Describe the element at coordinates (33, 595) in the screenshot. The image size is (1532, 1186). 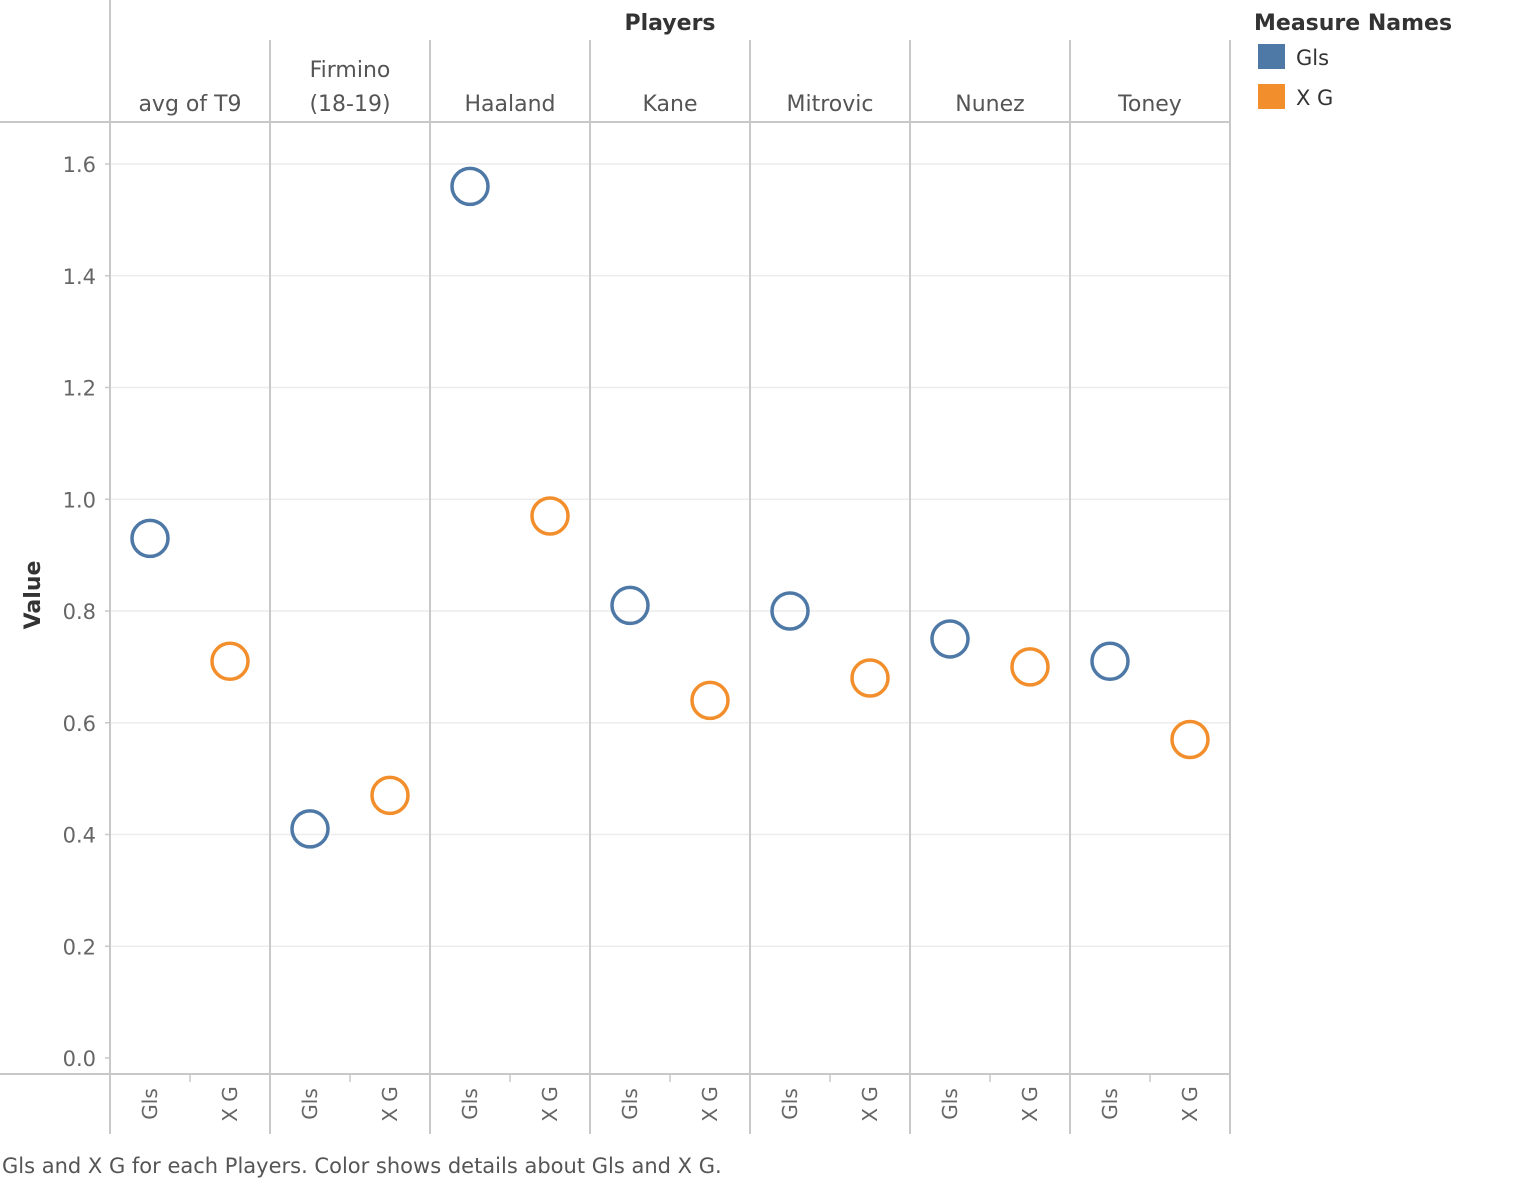
I see `y-axis-label: Value` at that location.